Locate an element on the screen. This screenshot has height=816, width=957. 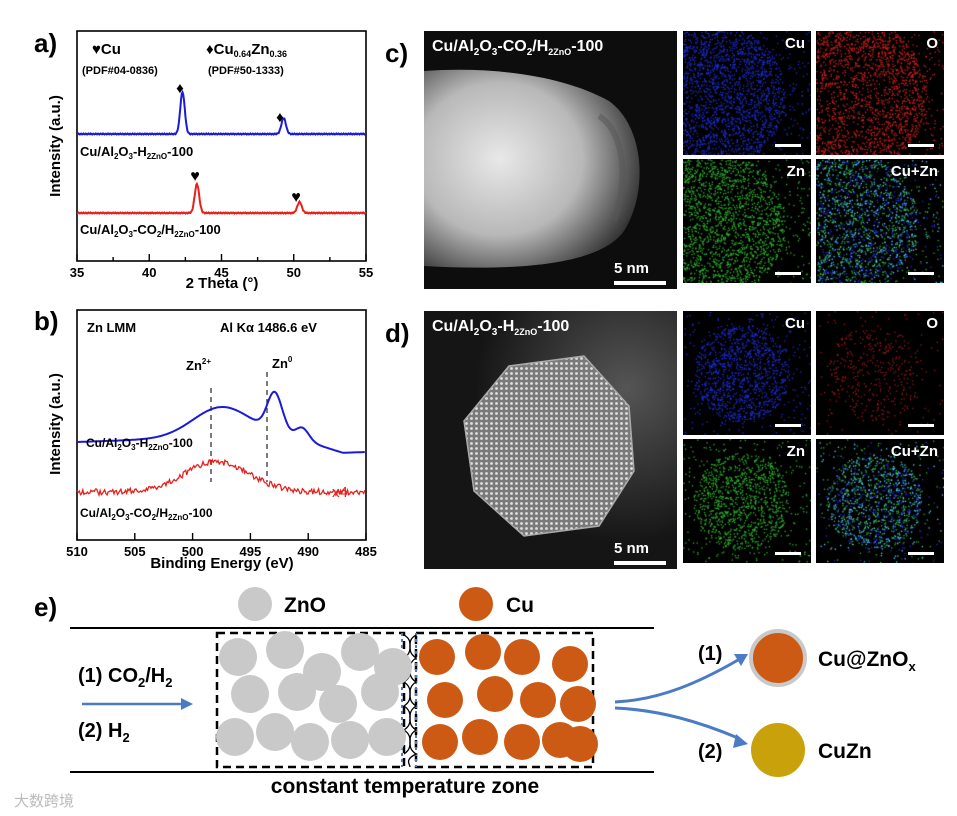
panel-e-letter: e) is located at coordinates (46, 607).